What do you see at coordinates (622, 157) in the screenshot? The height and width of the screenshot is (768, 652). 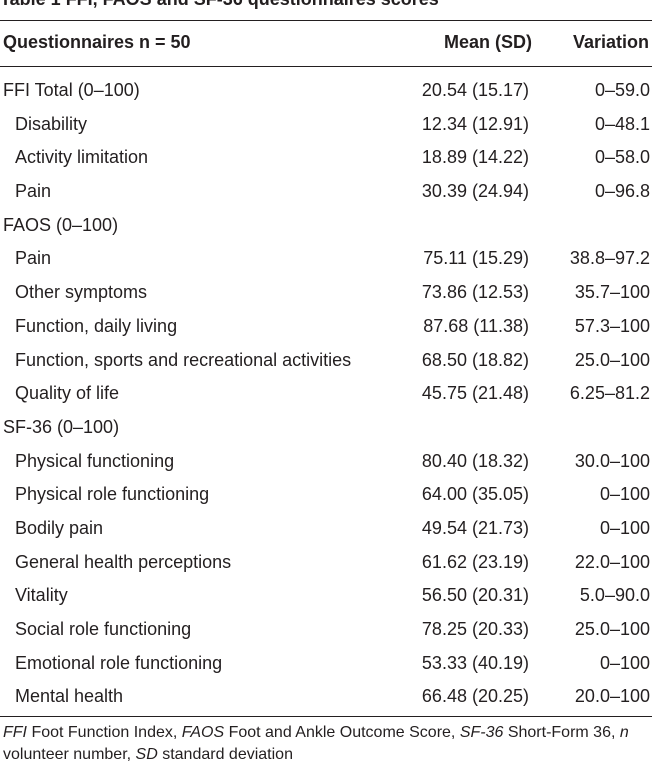 I see `row-variation: 0–58.0` at bounding box center [622, 157].